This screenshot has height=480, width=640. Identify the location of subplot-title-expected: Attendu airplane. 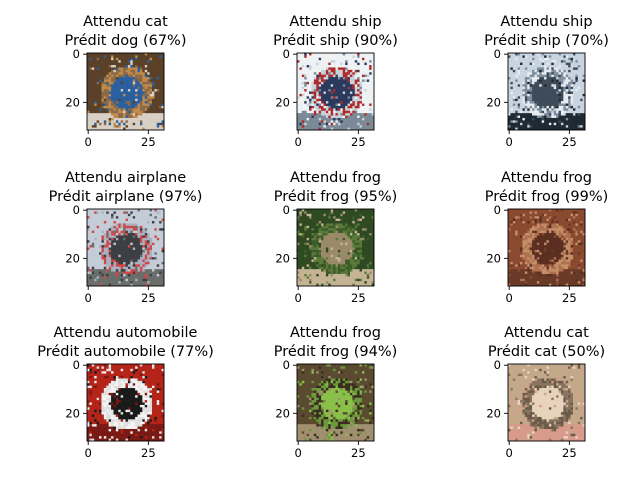
(125, 178).